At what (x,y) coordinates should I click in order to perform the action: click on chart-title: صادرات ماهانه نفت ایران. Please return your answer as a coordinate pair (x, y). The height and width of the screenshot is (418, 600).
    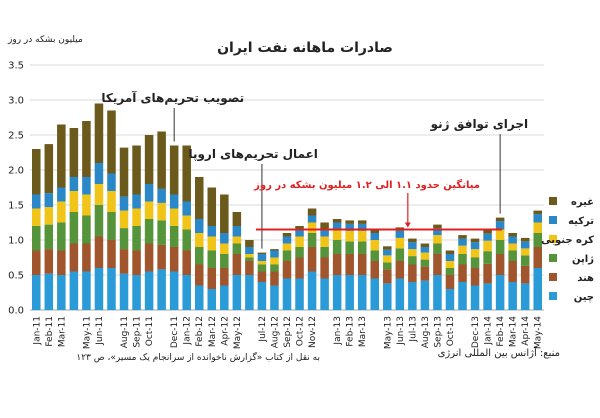
    Looking at the image, I should click on (305, 48).